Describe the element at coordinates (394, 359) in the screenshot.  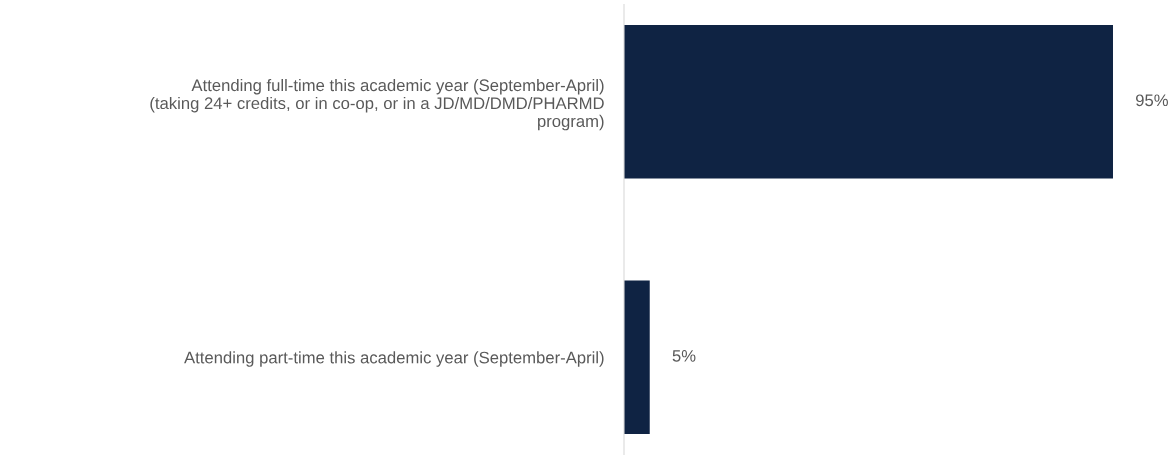
I see `y-tick-label: Attending part-time this academic year (September-April)` at that location.